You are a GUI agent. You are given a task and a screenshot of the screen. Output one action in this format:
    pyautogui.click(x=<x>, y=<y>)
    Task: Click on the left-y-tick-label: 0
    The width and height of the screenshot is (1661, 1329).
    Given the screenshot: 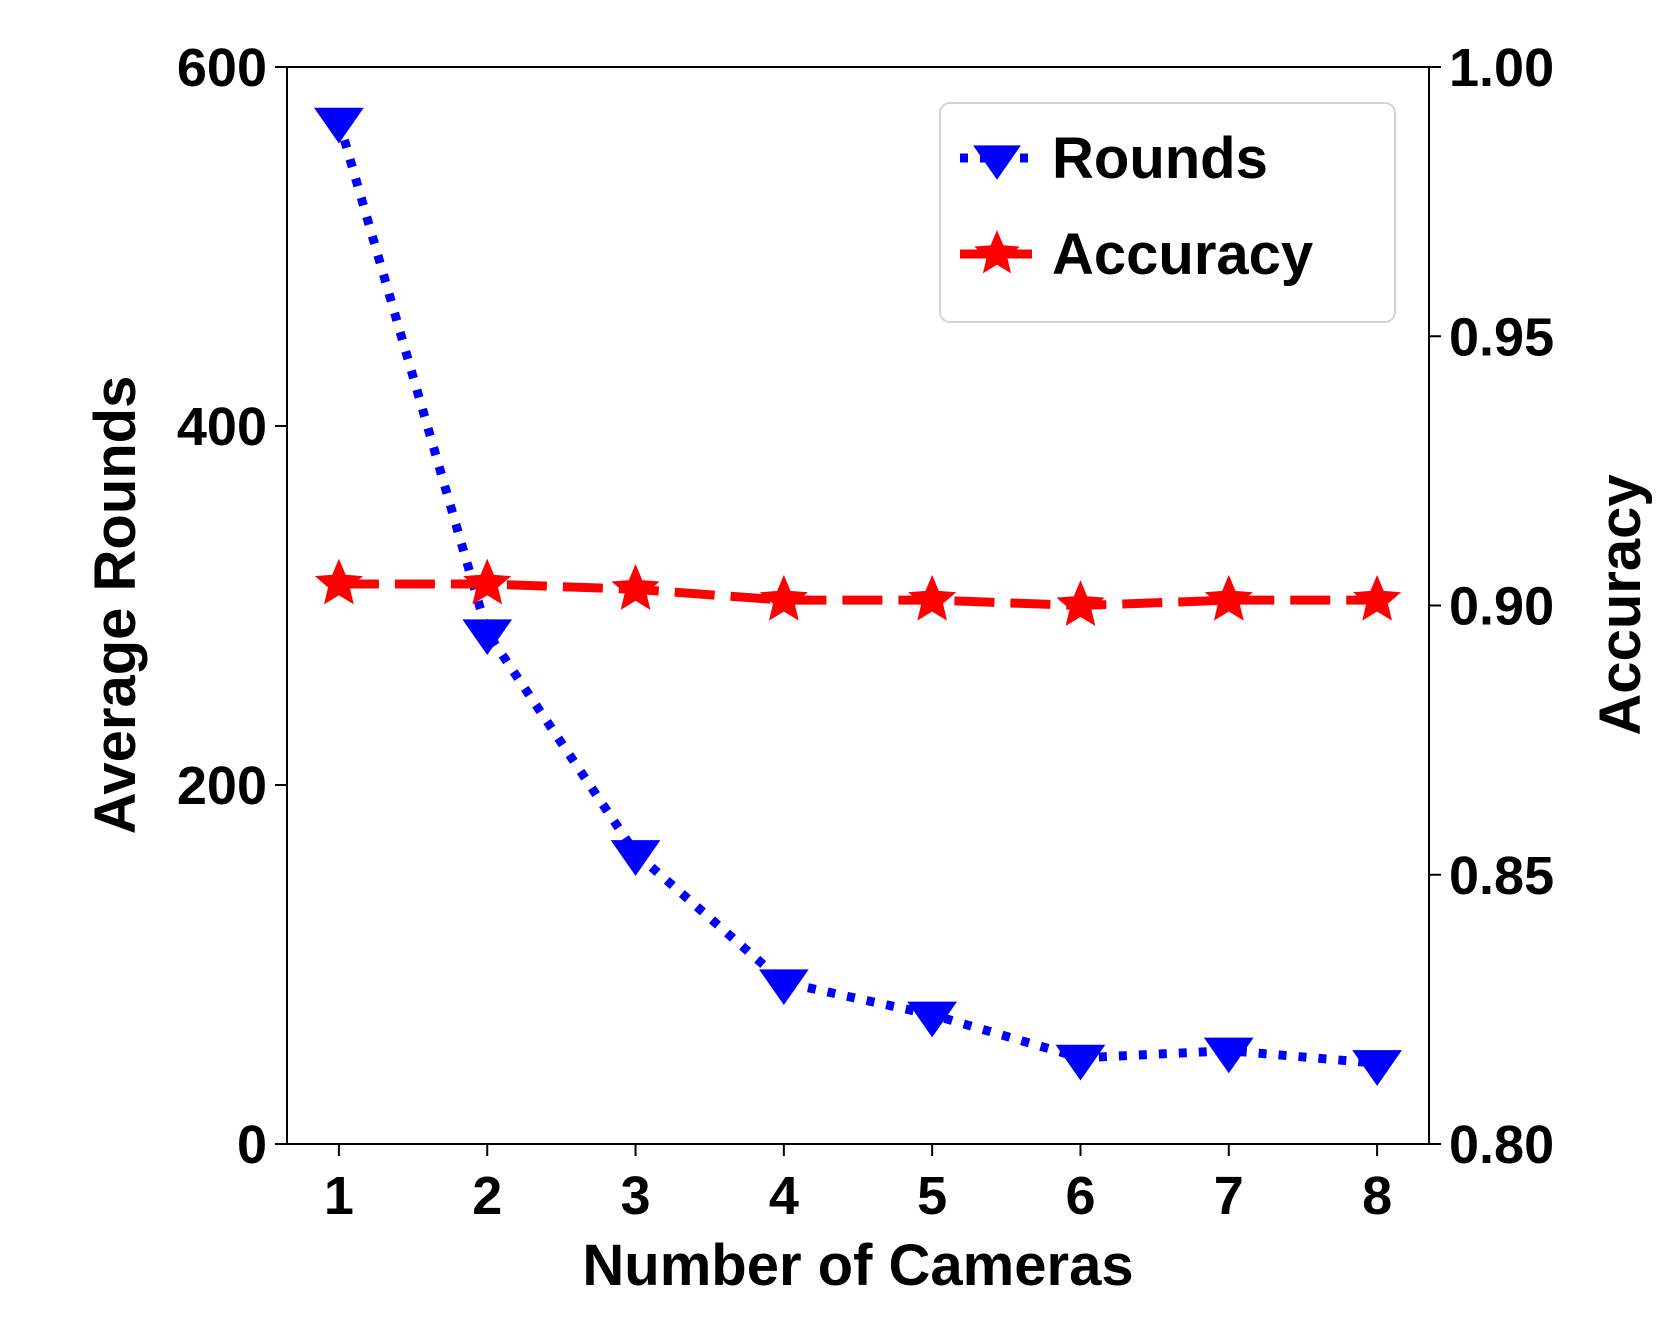 What is the action you would take?
    pyautogui.click(x=252, y=1145)
    